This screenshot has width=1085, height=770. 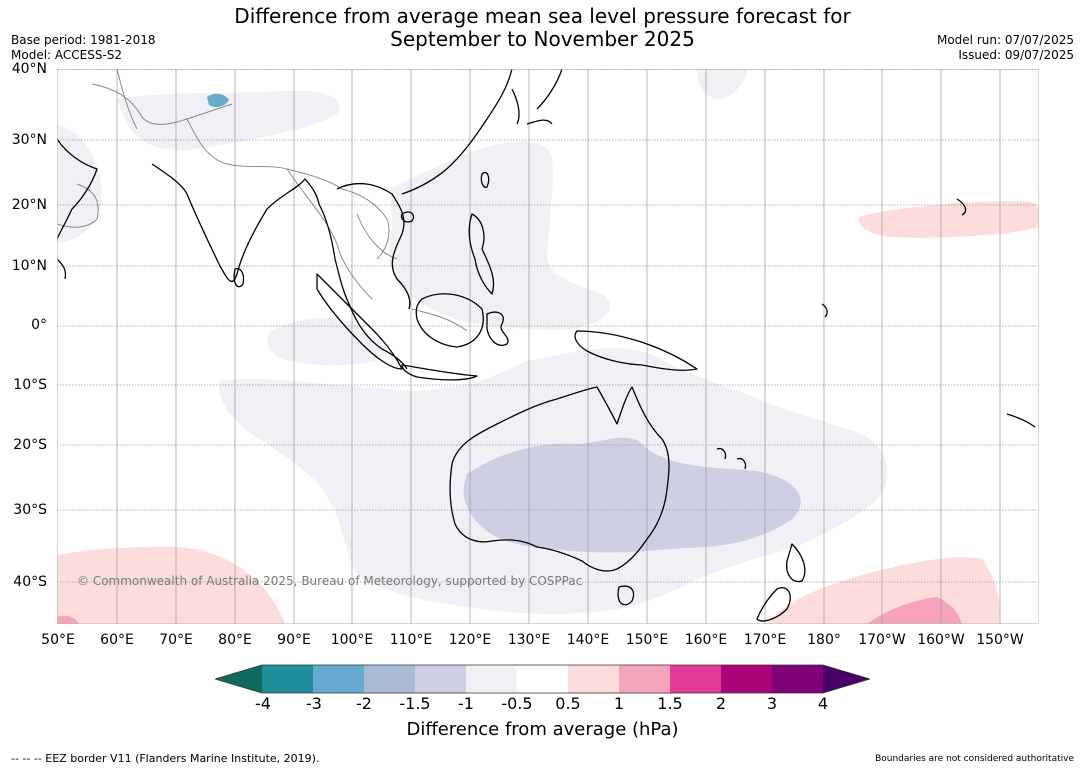 I want to click on colorbar-tick-label: -4, so click(x=263, y=703).